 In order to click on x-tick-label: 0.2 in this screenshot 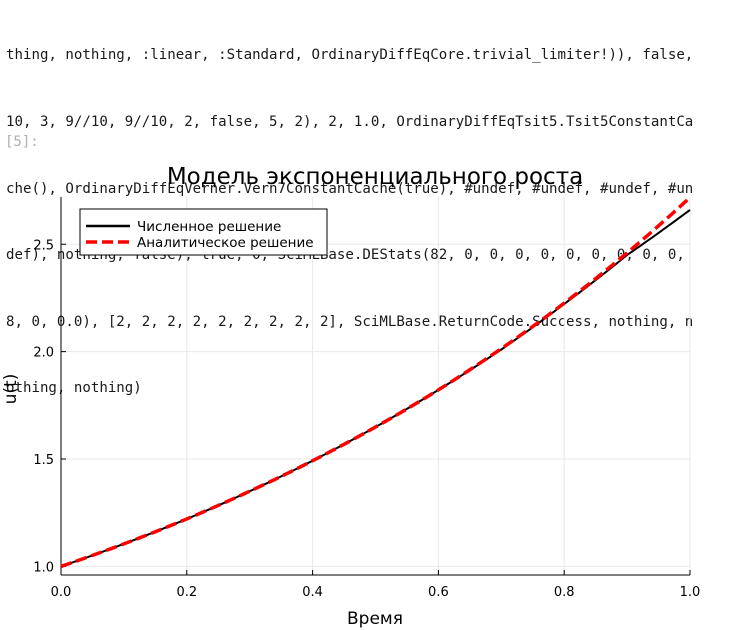, I will do `click(186, 592)`.